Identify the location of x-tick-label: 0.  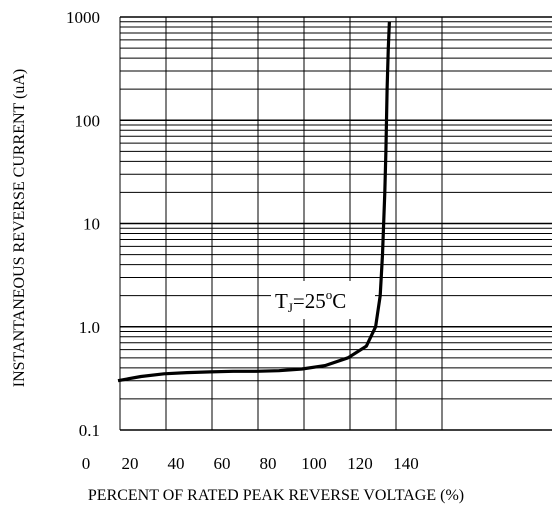
(86, 463).